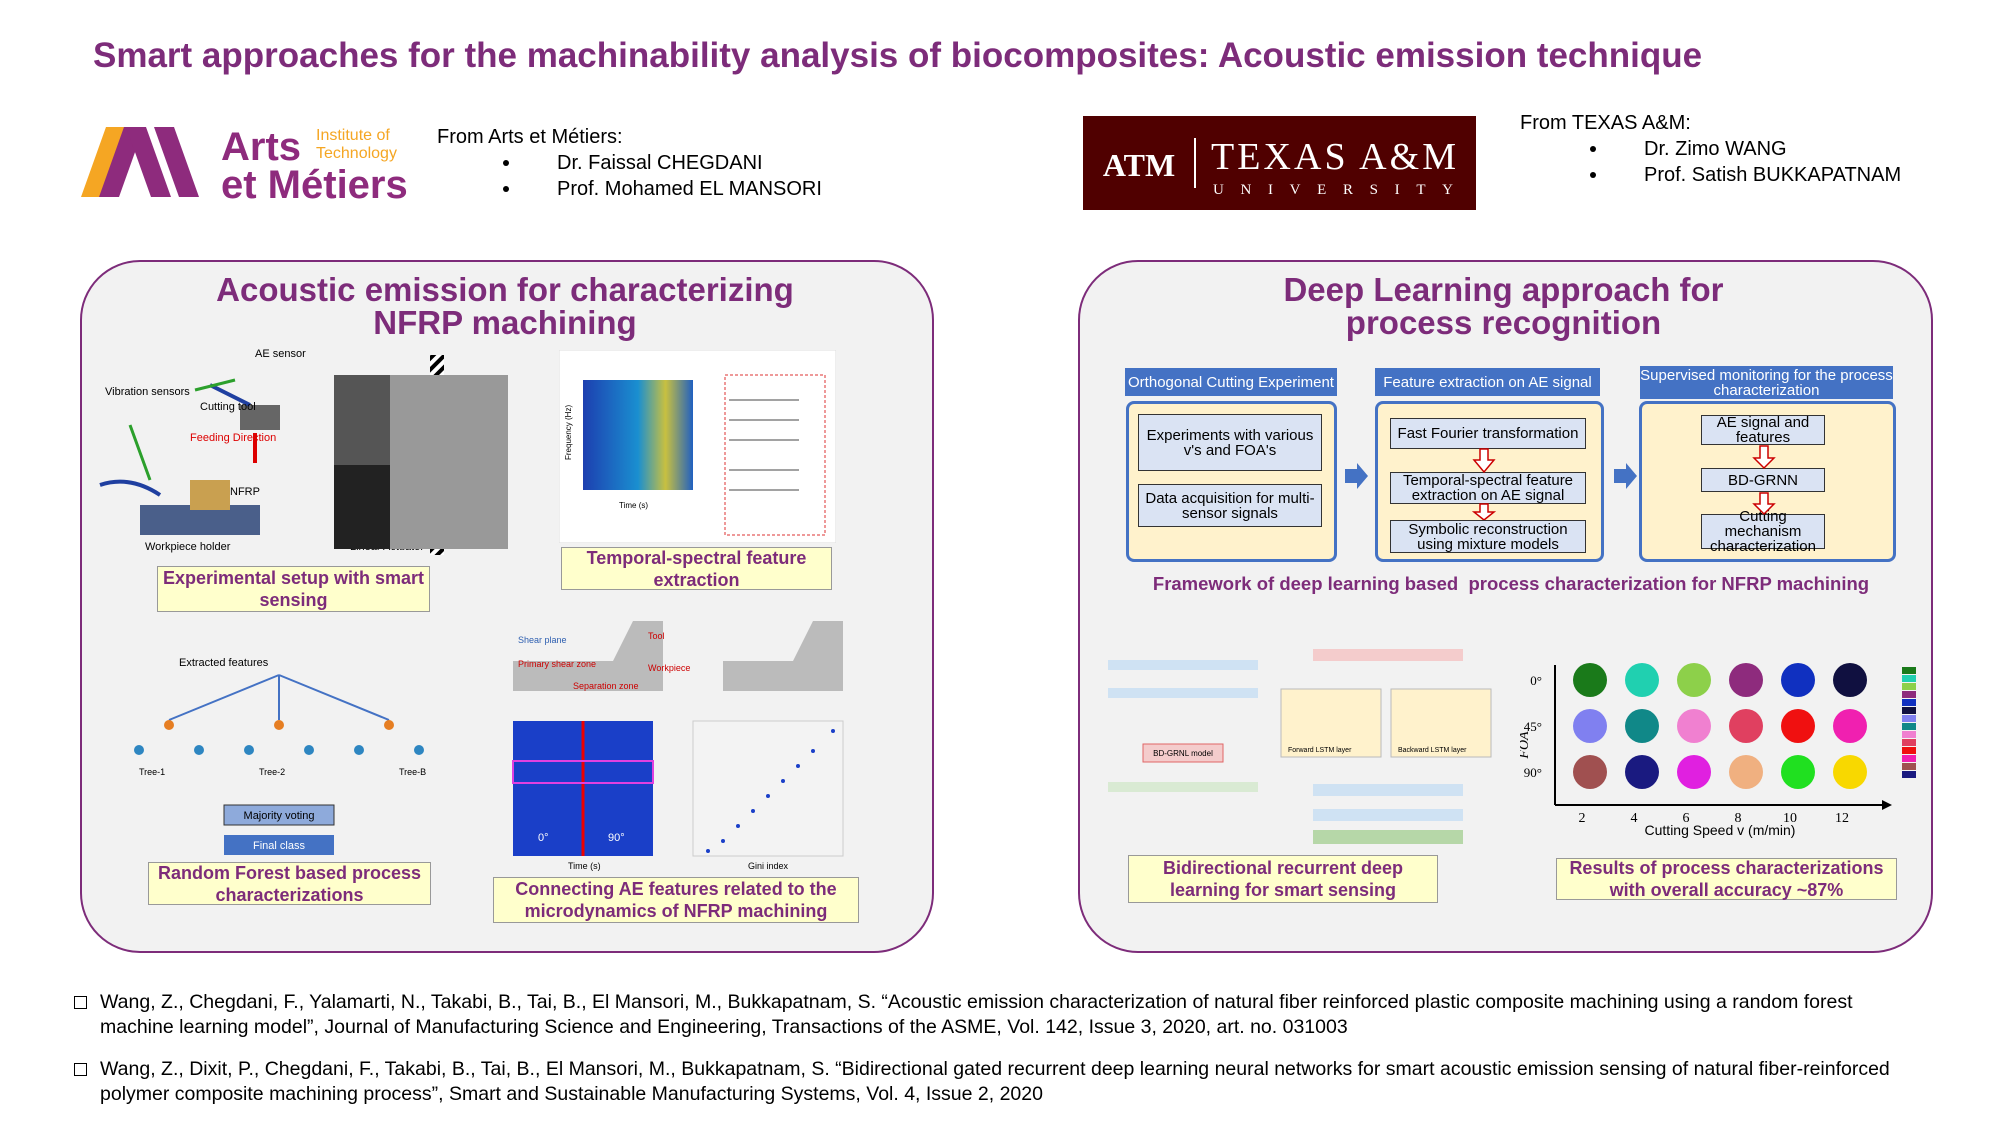 Image resolution: width=2000 pixels, height=1125 pixels. I want to click on title-line: Deep Learning approach for, so click(1503, 289).